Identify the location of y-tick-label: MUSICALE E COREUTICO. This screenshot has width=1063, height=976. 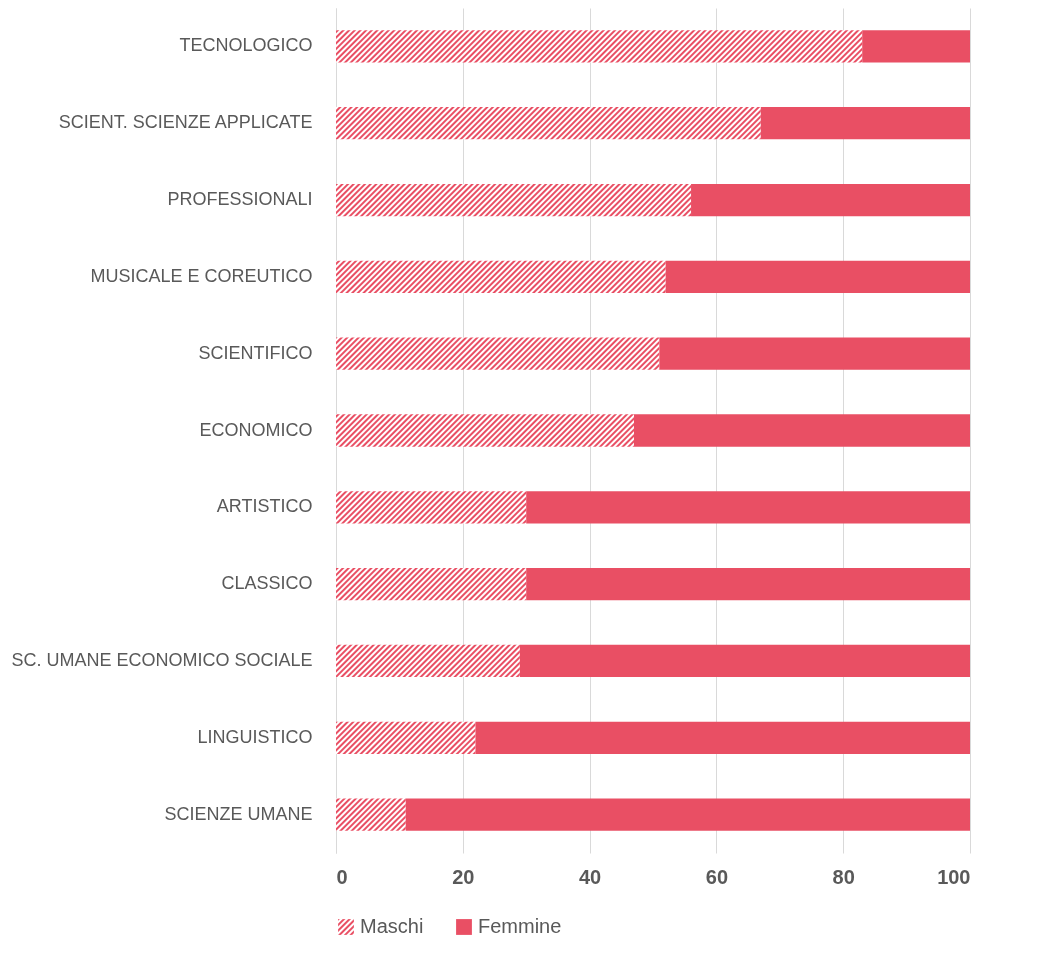
(201, 275).